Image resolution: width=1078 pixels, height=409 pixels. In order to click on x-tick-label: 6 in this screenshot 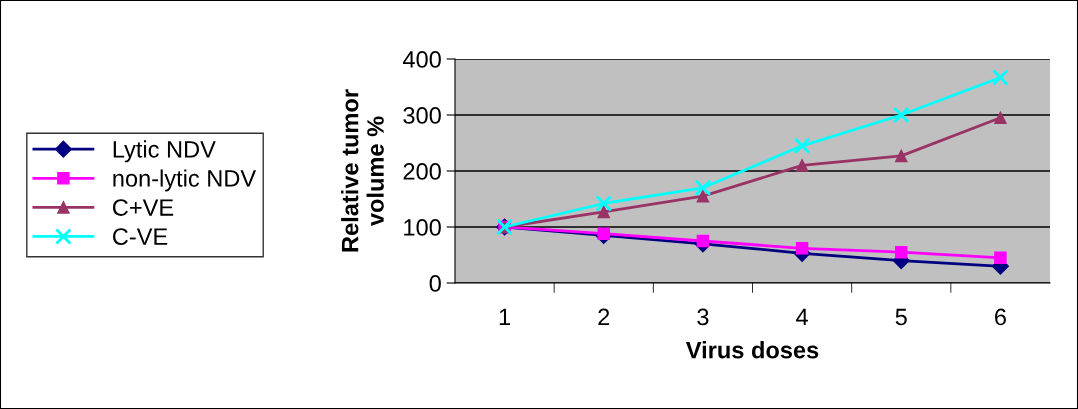, I will do `click(1000, 317)`.